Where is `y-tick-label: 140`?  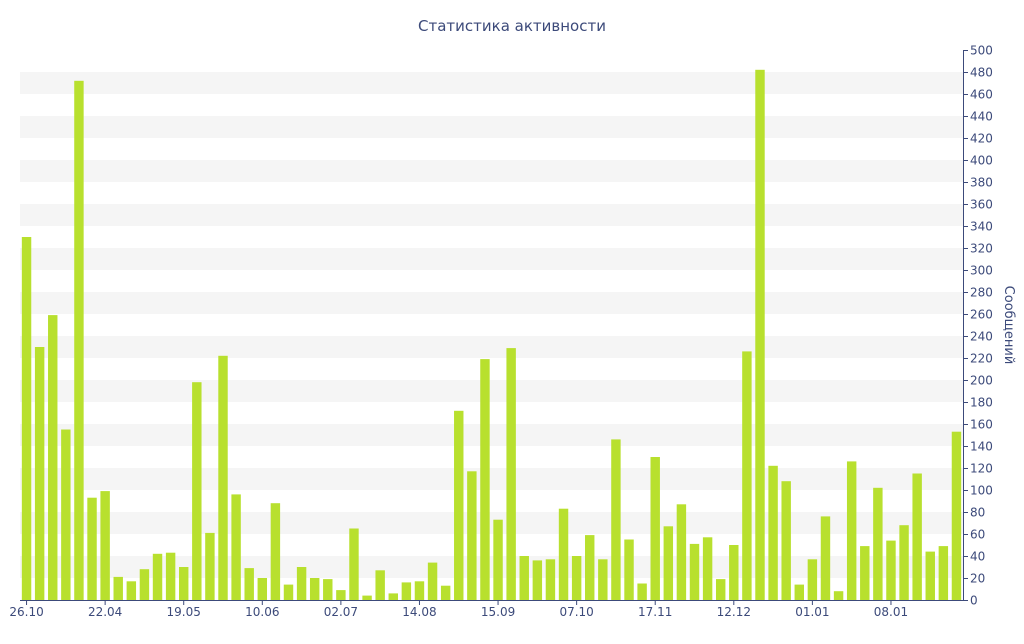
y-tick-label: 140 is located at coordinates (981, 447).